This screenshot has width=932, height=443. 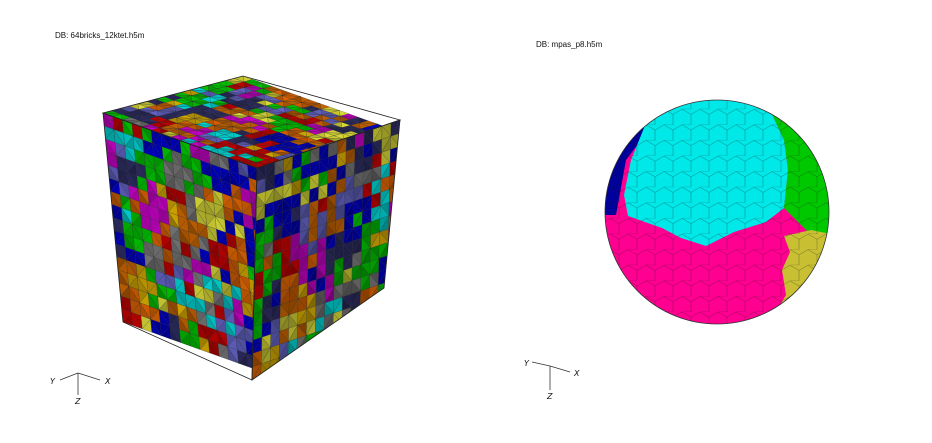 What do you see at coordinates (100, 35) in the screenshot?
I see `left-db-label: DB: 64bricks_12ktet.h5m` at bounding box center [100, 35].